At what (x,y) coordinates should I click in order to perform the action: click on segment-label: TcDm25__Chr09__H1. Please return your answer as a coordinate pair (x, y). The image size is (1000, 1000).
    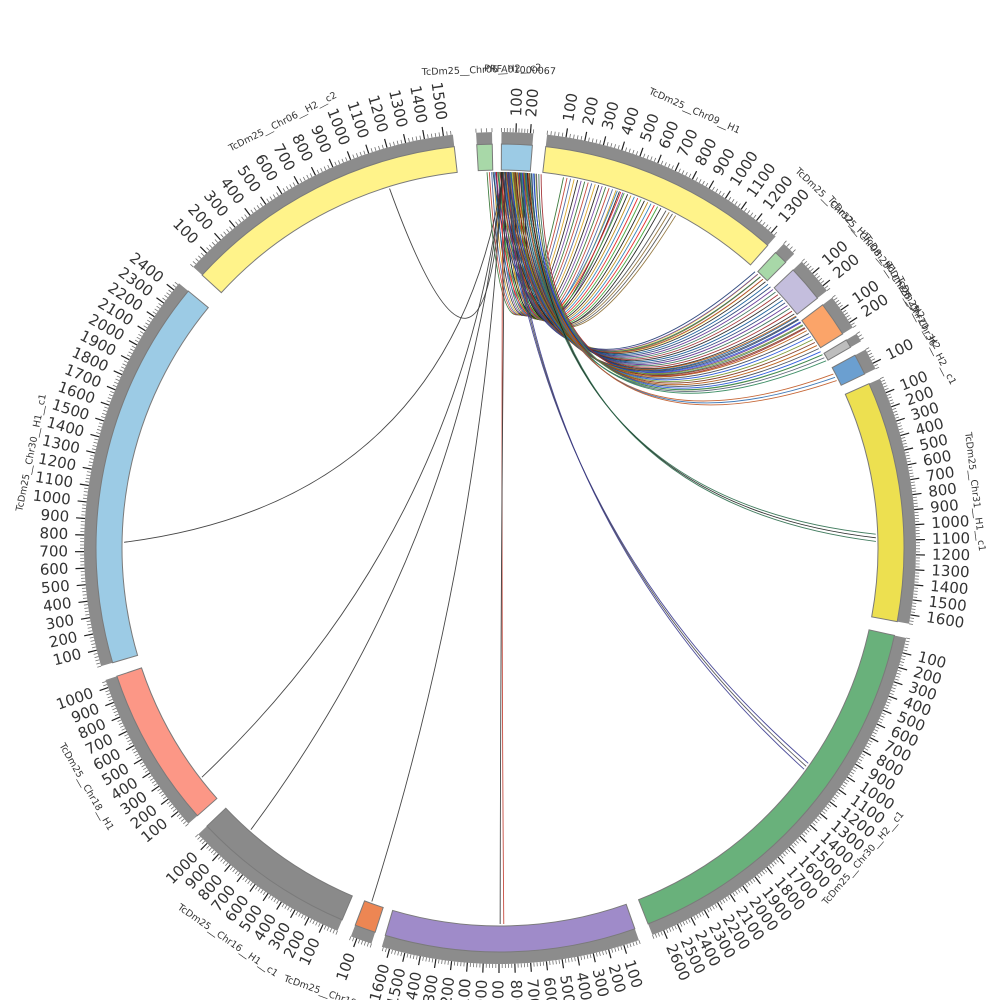
    Looking at the image, I should click on (694, 111).